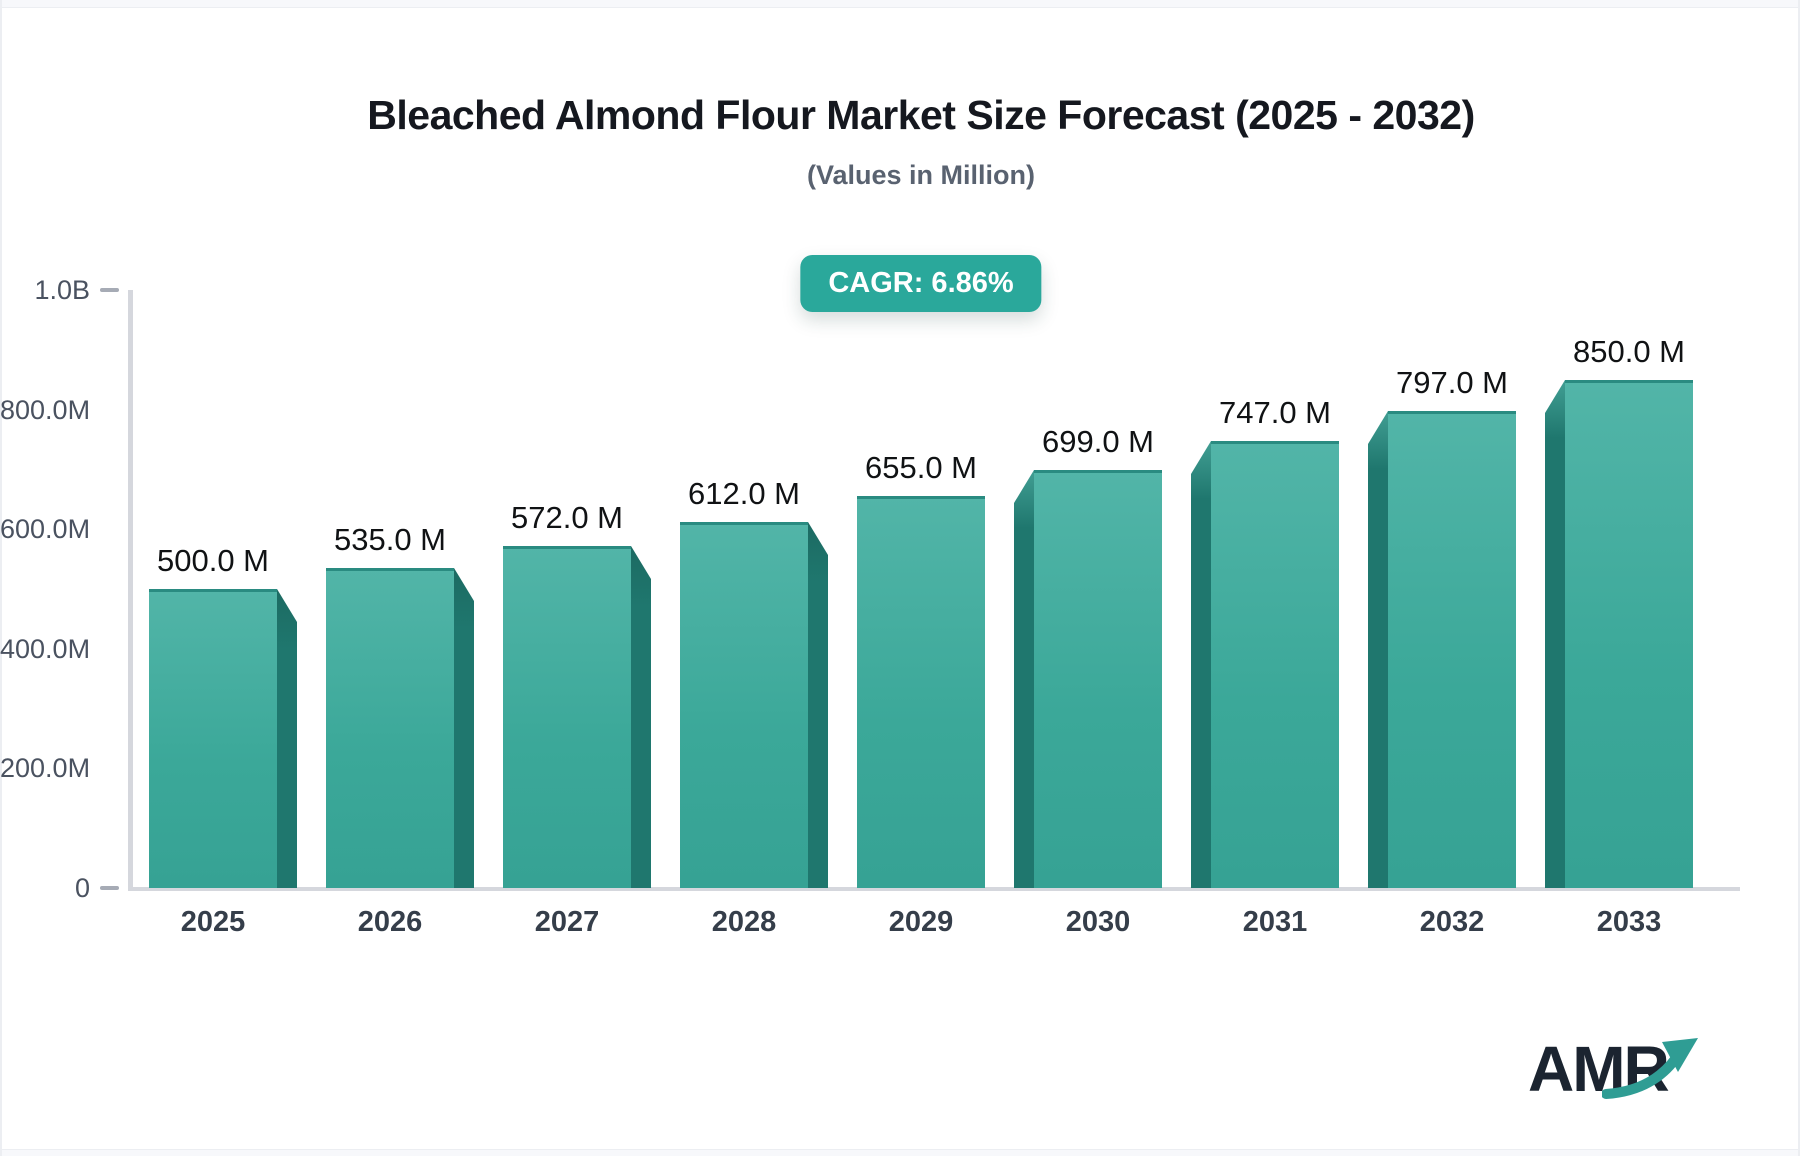 This screenshot has height=1156, width=1800. I want to click on bar-value-label: 699.0 M, so click(1098, 441).